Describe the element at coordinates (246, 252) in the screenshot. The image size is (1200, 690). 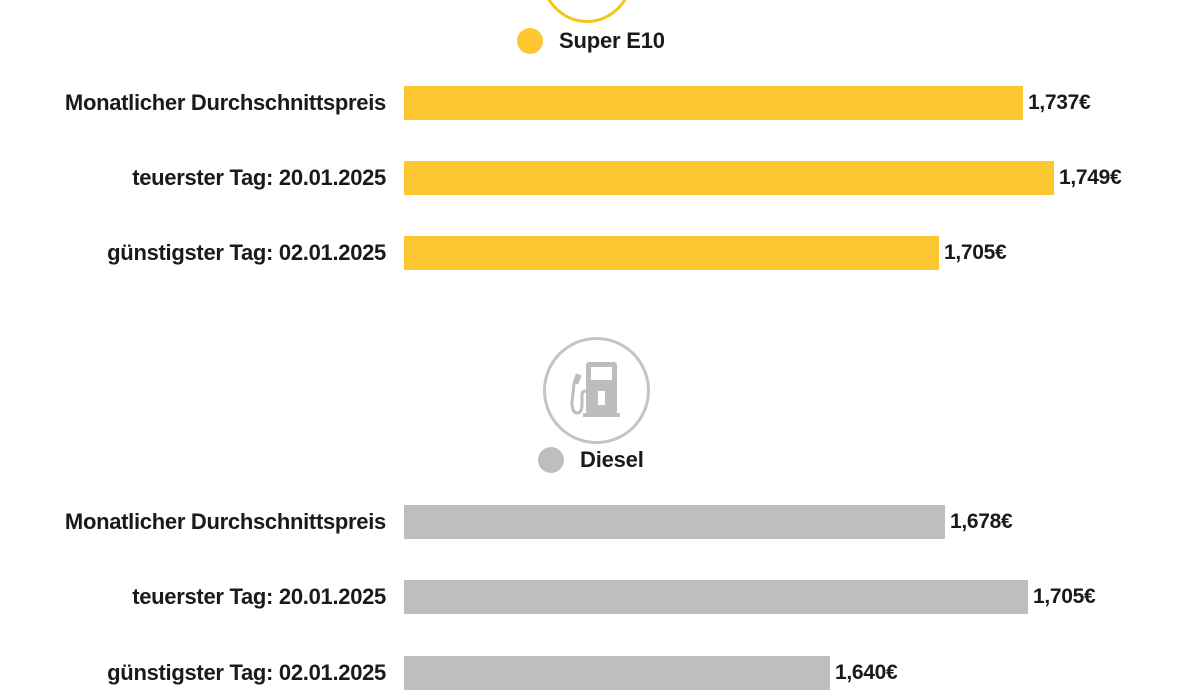
I see `super-row-label-min: günstigster Tag: 02.01.2025` at that location.